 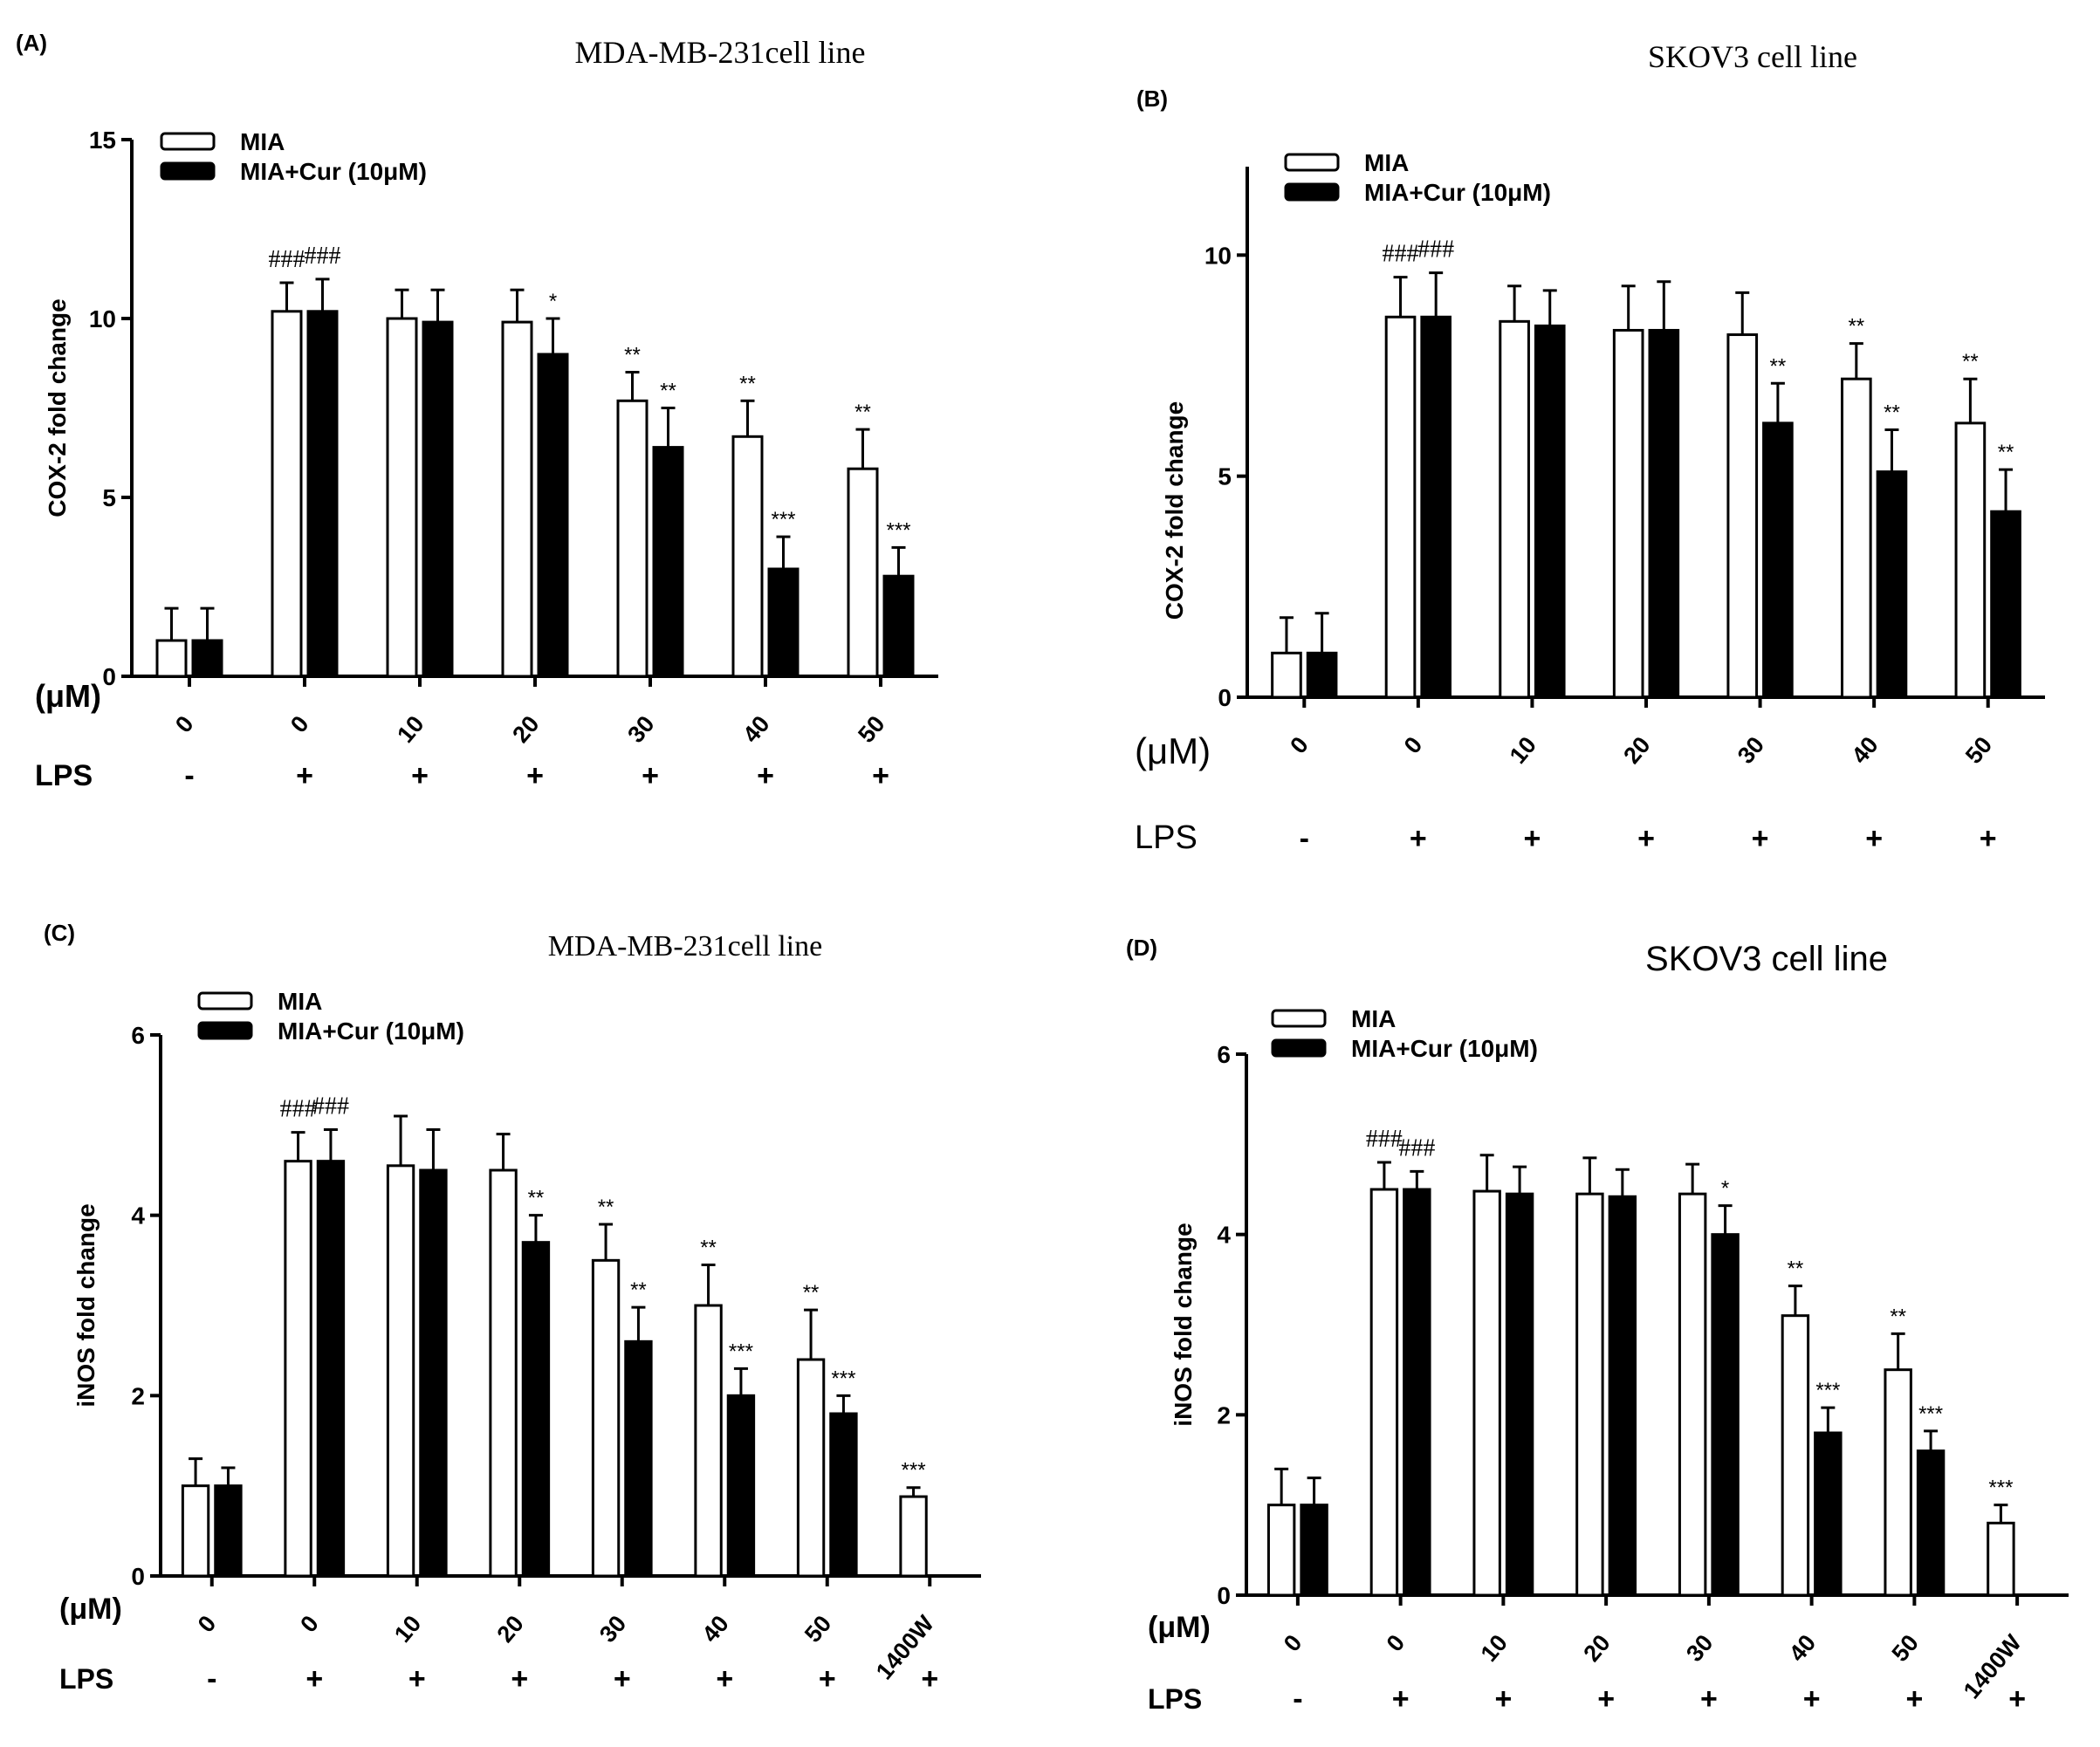 What do you see at coordinates (31, 43) in the screenshot?
I see `panel-label: (A)` at bounding box center [31, 43].